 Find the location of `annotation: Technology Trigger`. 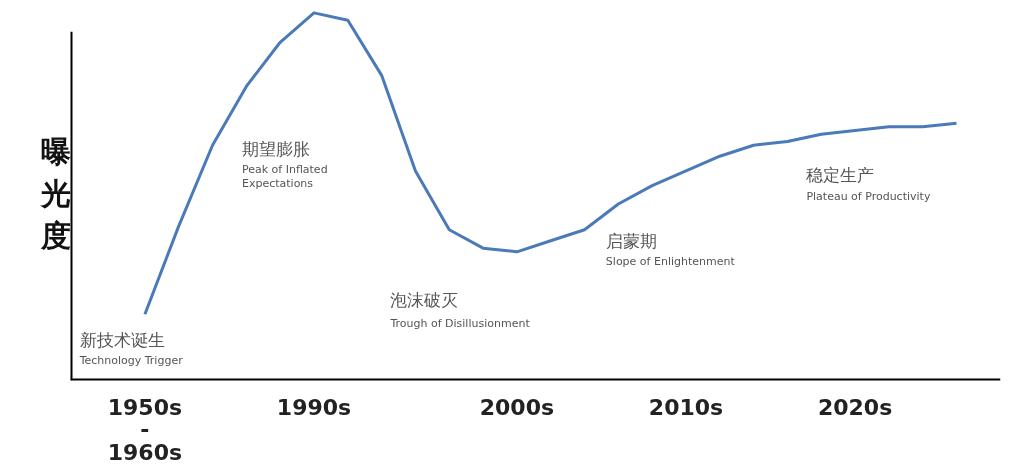

annotation: Technology Trigger is located at coordinates (131, 360).